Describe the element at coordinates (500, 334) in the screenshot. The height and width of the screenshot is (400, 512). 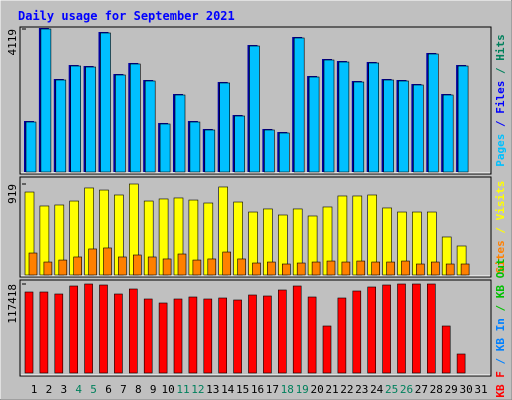
I see `legend-entry: KB In` at that location.